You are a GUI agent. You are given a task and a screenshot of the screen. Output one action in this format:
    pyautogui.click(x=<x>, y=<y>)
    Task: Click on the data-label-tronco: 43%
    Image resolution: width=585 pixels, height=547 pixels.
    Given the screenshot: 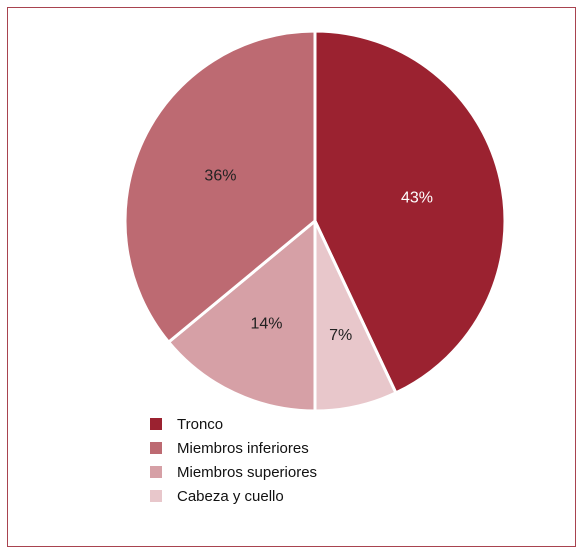 What is the action you would take?
    pyautogui.click(x=417, y=197)
    